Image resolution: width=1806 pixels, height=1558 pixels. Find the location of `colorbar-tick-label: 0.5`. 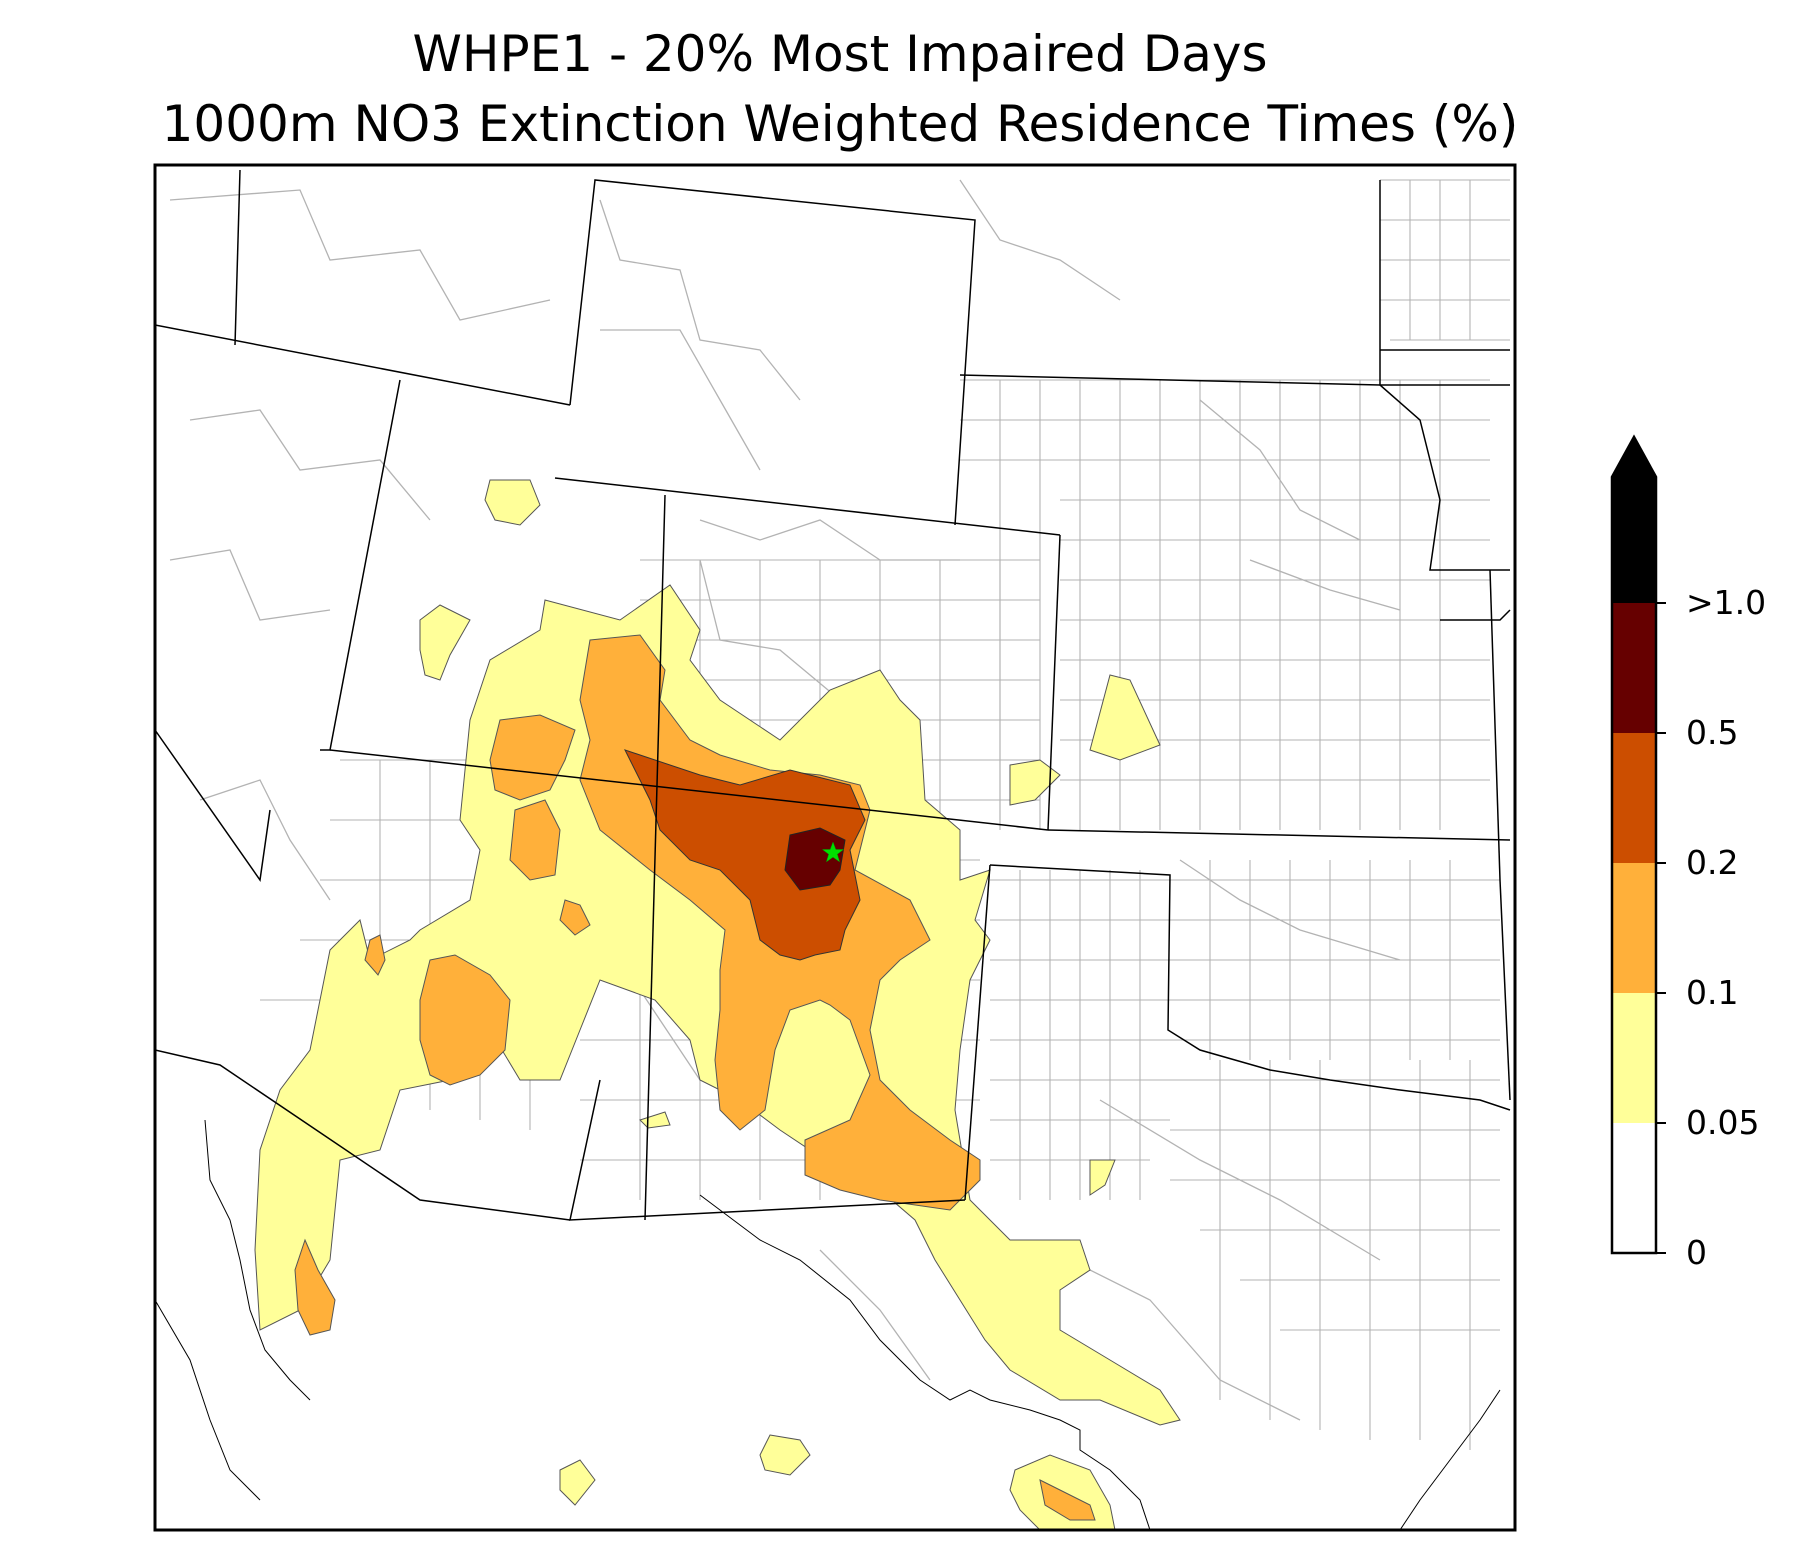

colorbar-tick-label: 0.5 is located at coordinates (1712, 732).